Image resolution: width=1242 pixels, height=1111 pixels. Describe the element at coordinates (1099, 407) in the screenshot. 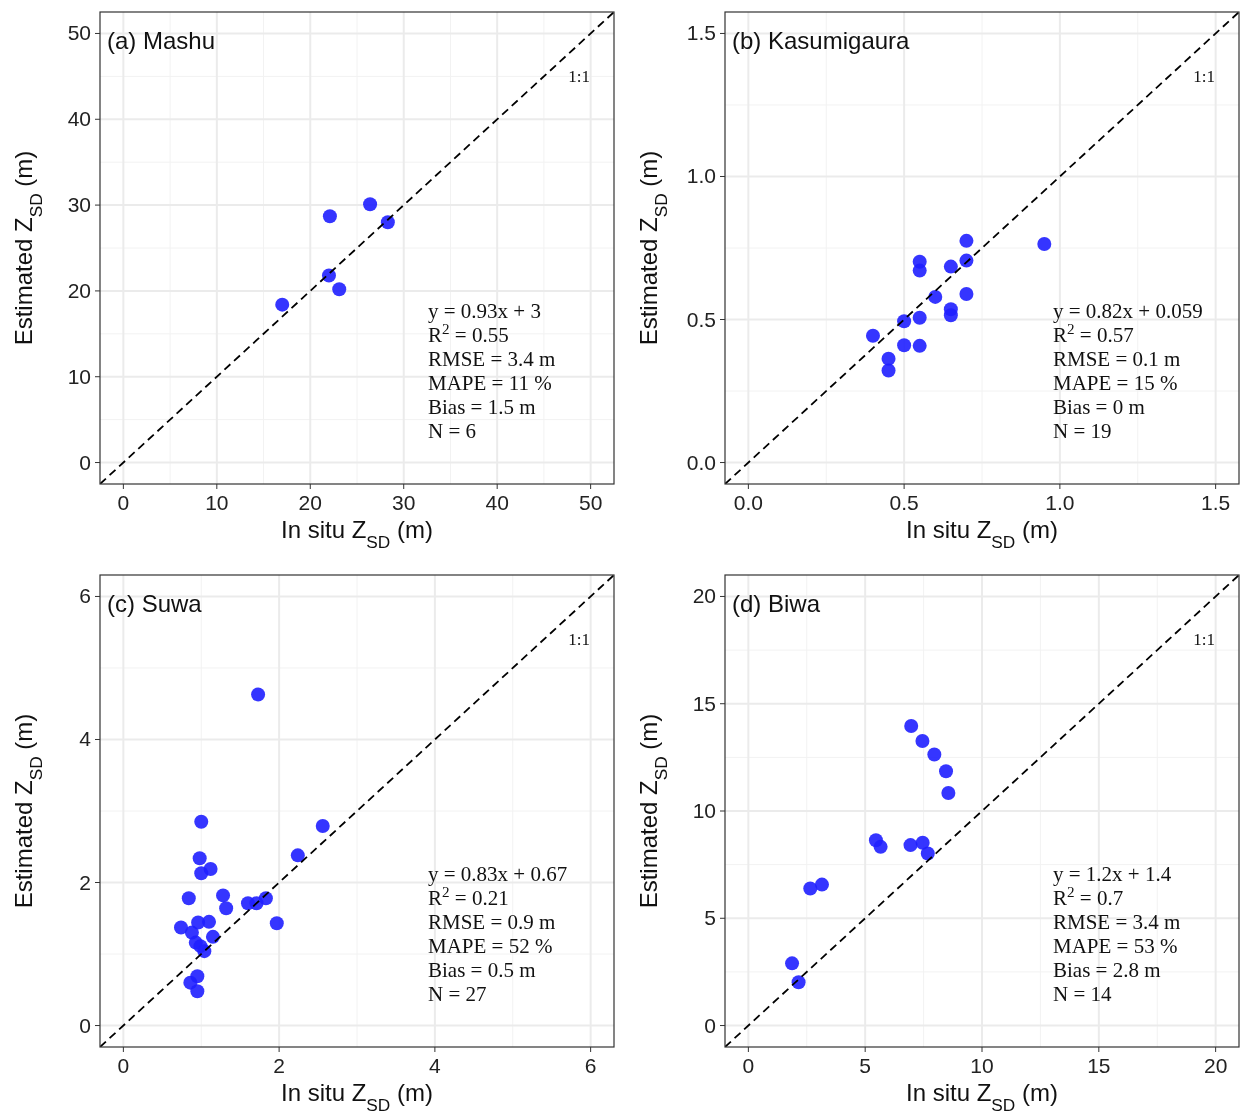

I see `annotation: Bias = 0 m` at that location.